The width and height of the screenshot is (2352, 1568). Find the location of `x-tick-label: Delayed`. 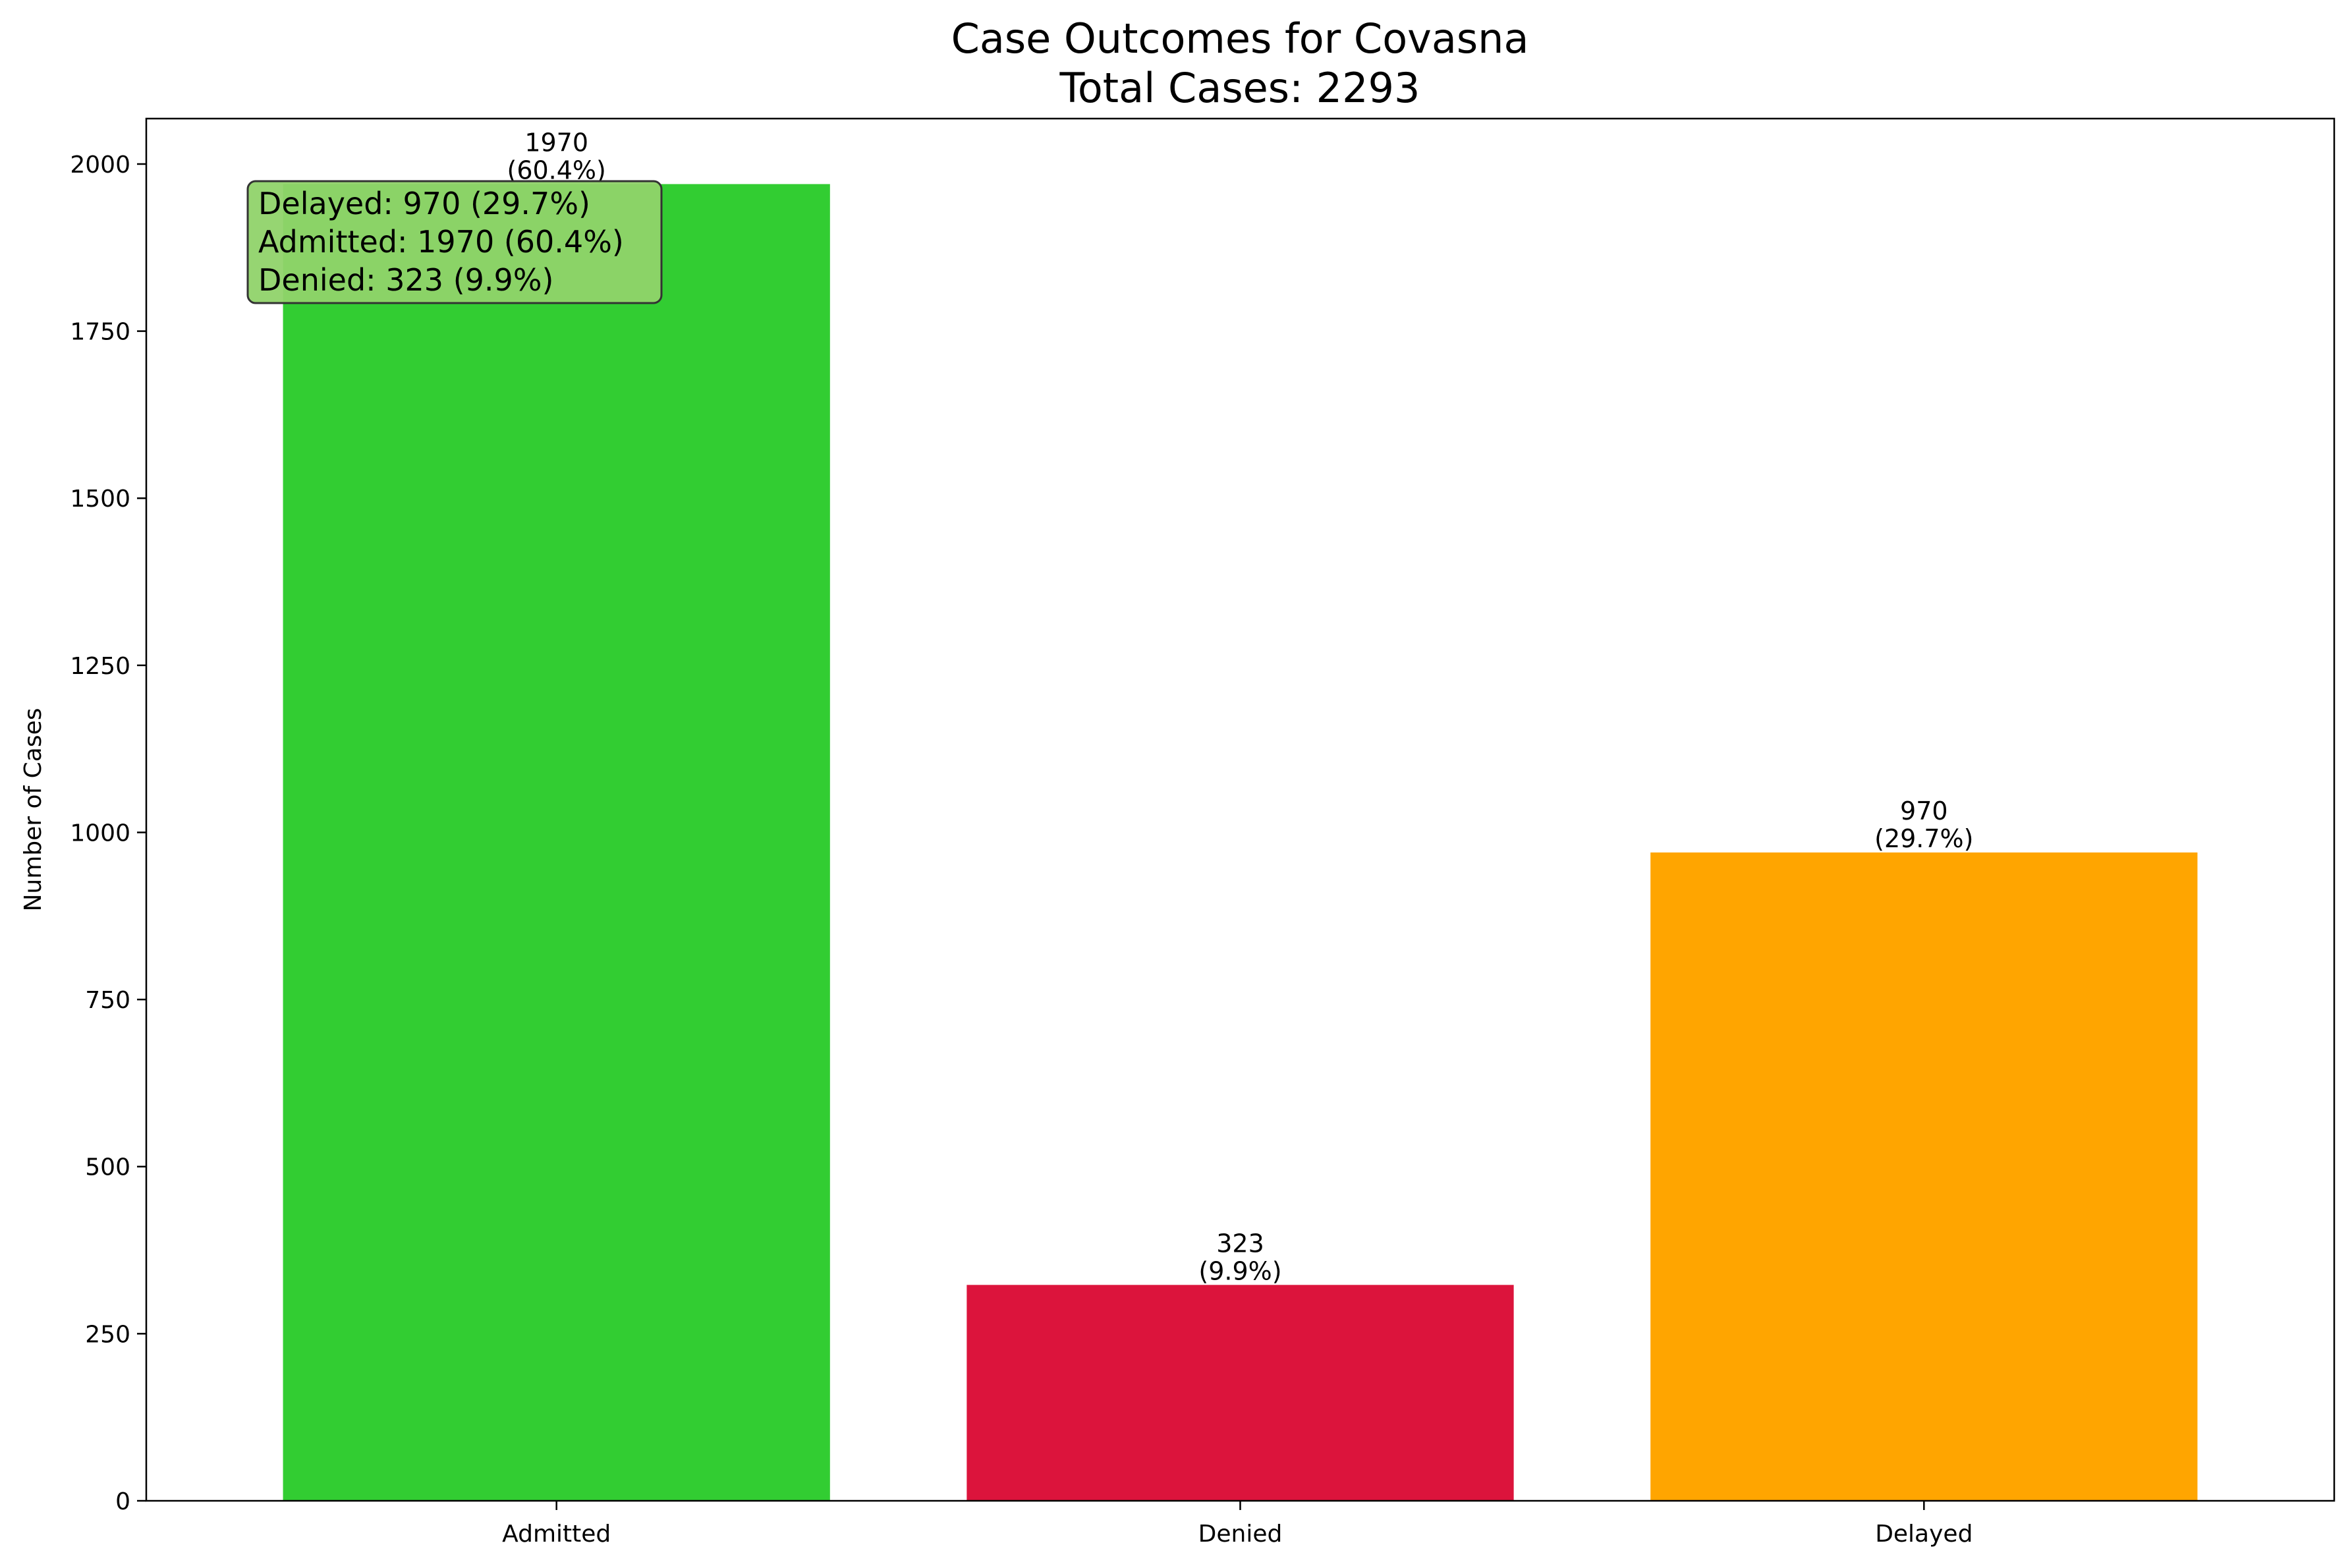

x-tick-label: Delayed is located at coordinates (1924, 1534).